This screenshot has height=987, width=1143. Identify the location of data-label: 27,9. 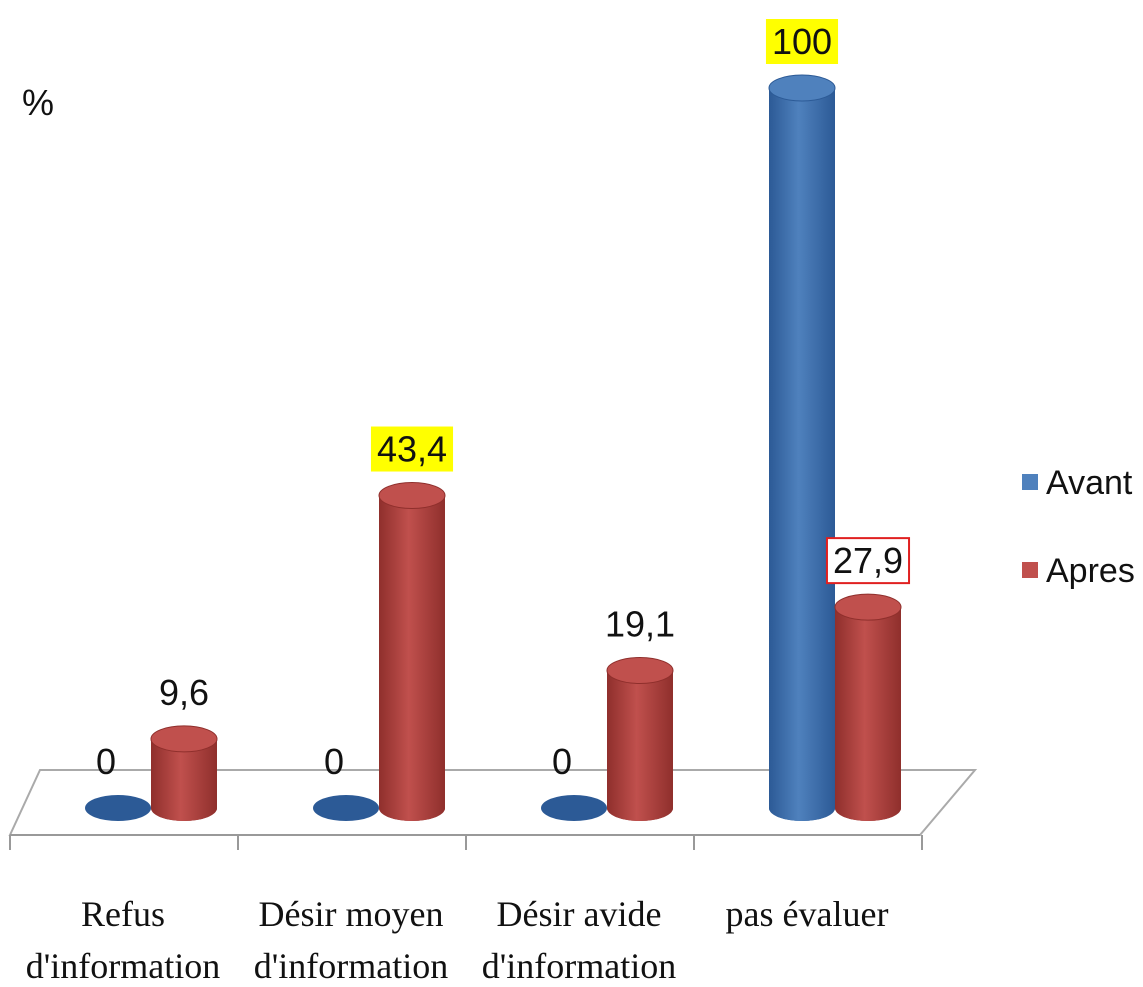
(868, 560).